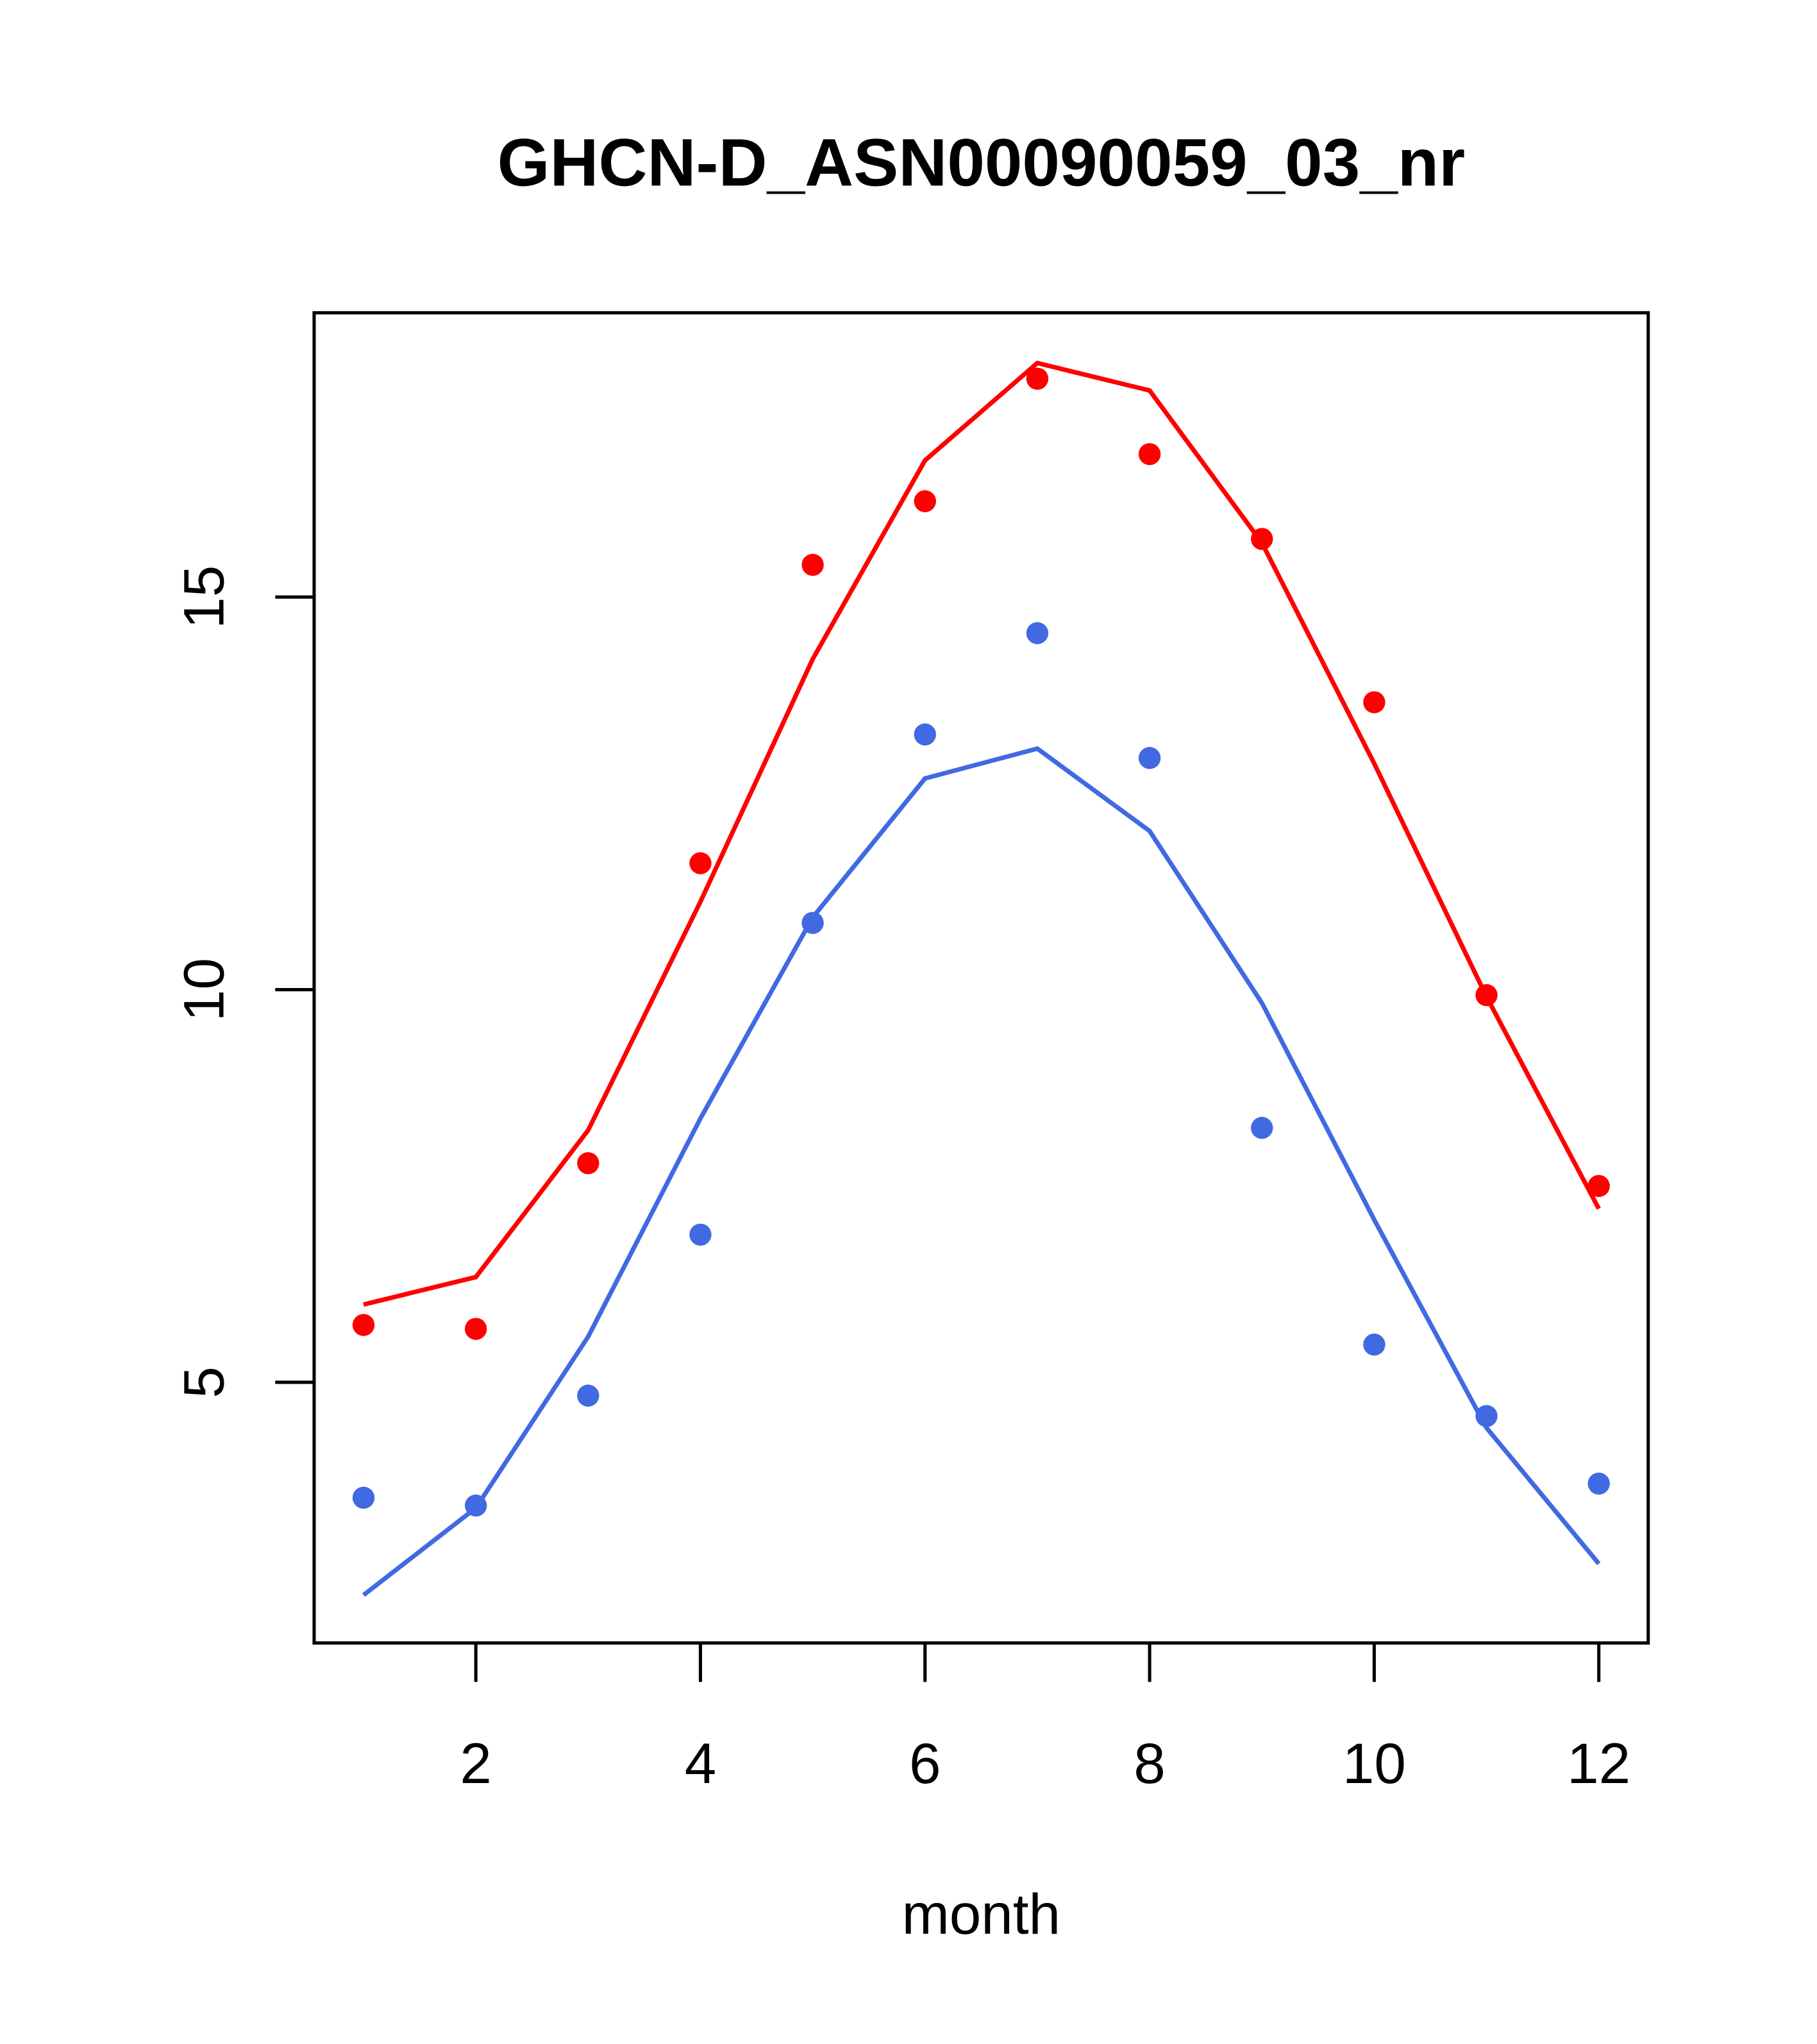 This screenshot has width=1817, height=2044. What do you see at coordinates (1150, 1763) in the screenshot?
I see `x-tick-label: 8` at bounding box center [1150, 1763].